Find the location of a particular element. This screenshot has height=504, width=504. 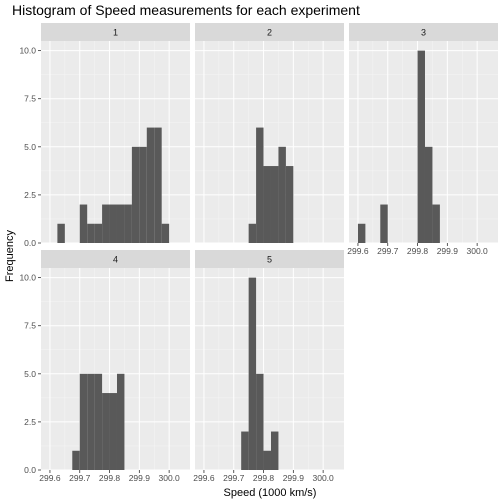

facet-strip-label: 4 is located at coordinates (115, 260).